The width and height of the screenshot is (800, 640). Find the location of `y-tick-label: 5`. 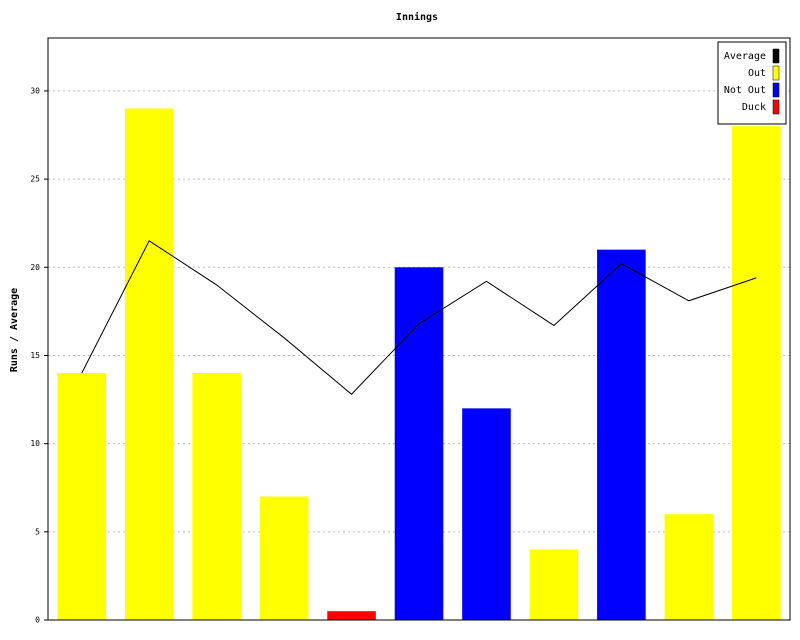

y-tick-label: 5 is located at coordinates (37, 531).